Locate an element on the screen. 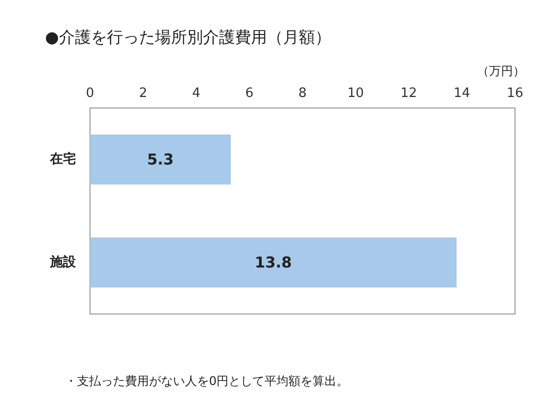 This screenshot has width=540, height=394. x-tick-label: 4 is located at coordinates (196, 93).